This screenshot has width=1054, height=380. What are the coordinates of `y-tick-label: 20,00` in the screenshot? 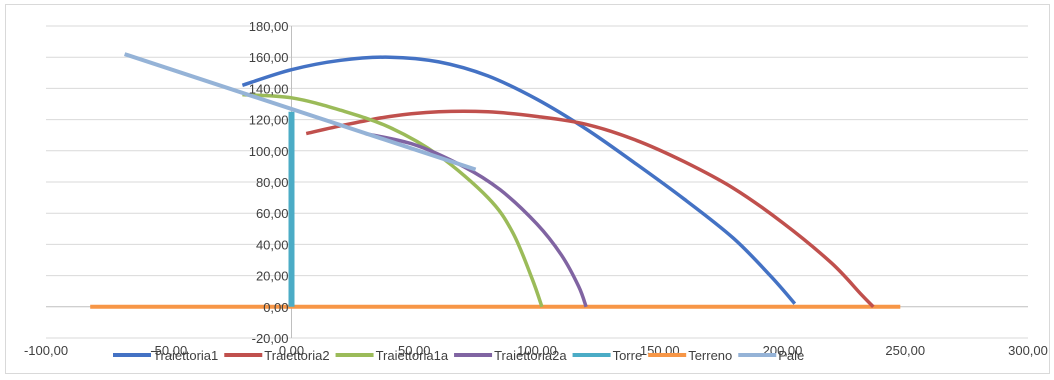 It's located at (272, 276).